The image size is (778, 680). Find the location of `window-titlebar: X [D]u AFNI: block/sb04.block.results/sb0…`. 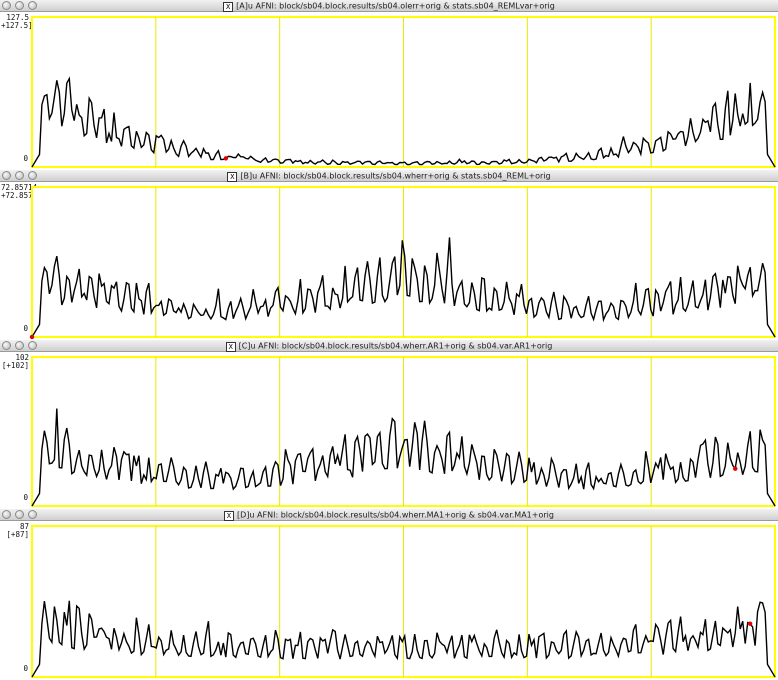

window-titlebar: X [D]u AFNI: block/sb04.block.results/sb0… is located at coordinates (389, 515).